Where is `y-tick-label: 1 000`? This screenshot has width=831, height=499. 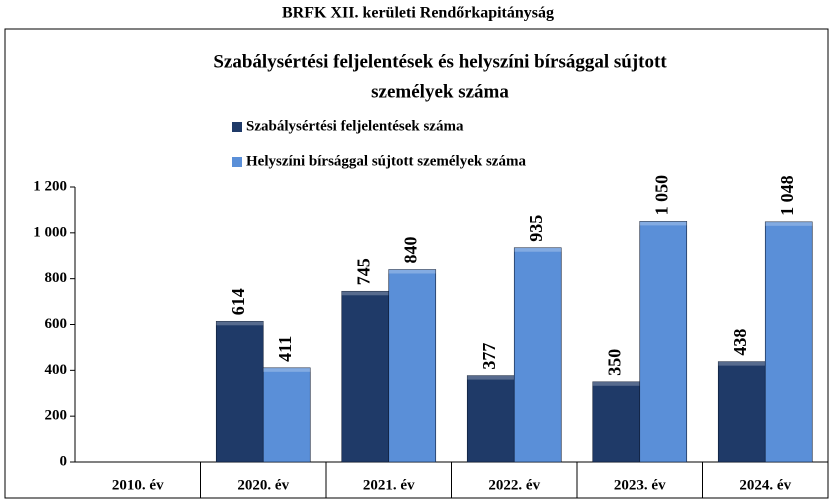 y-tick-label: 1 000 is located at coordinates (50, 232).